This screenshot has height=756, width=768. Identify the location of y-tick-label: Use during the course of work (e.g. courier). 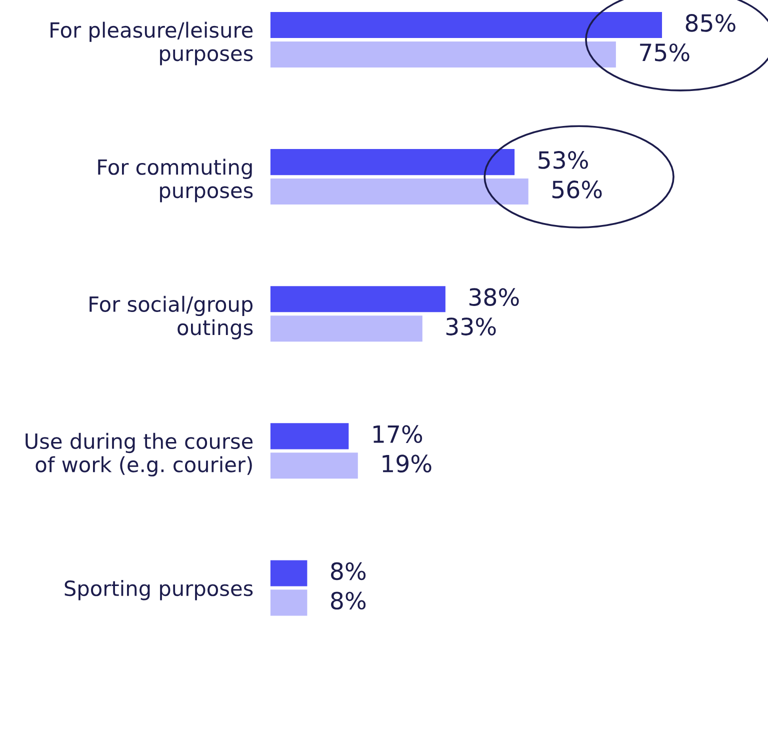
(139, 454).